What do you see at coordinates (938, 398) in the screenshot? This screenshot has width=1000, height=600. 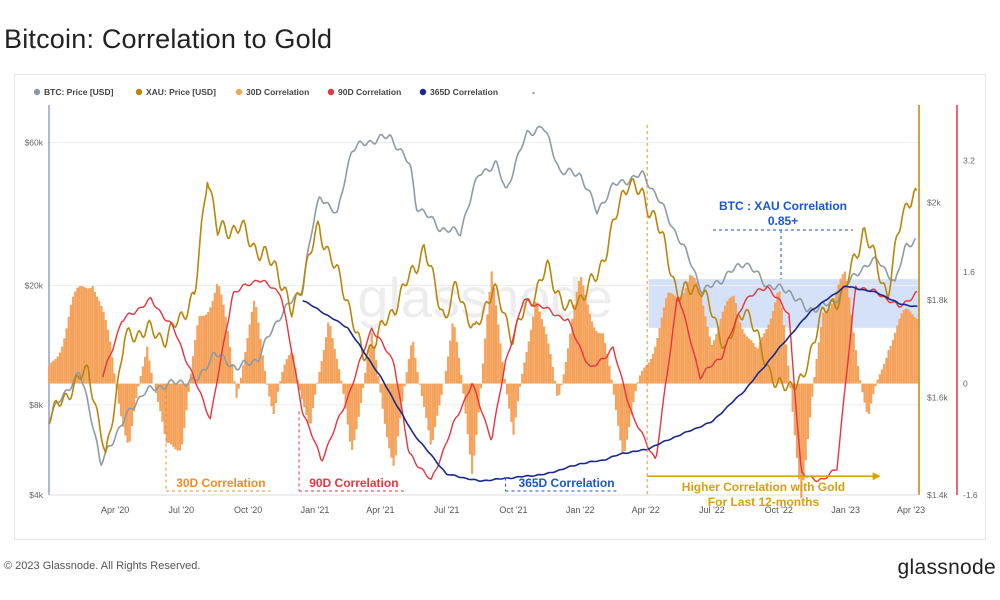 I see `y-tick-xau: $1.6k` at bounding box center [938, 398].